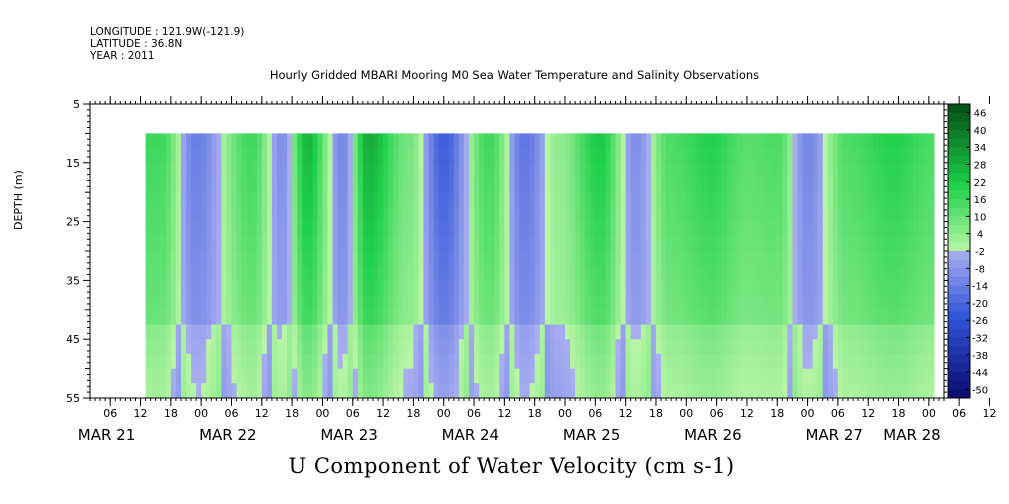 This screenshot has height=504, width=1009. Describe the element at coordinates (73, 163) in the screenshot. I see `y-tick-label: 15` at that location.